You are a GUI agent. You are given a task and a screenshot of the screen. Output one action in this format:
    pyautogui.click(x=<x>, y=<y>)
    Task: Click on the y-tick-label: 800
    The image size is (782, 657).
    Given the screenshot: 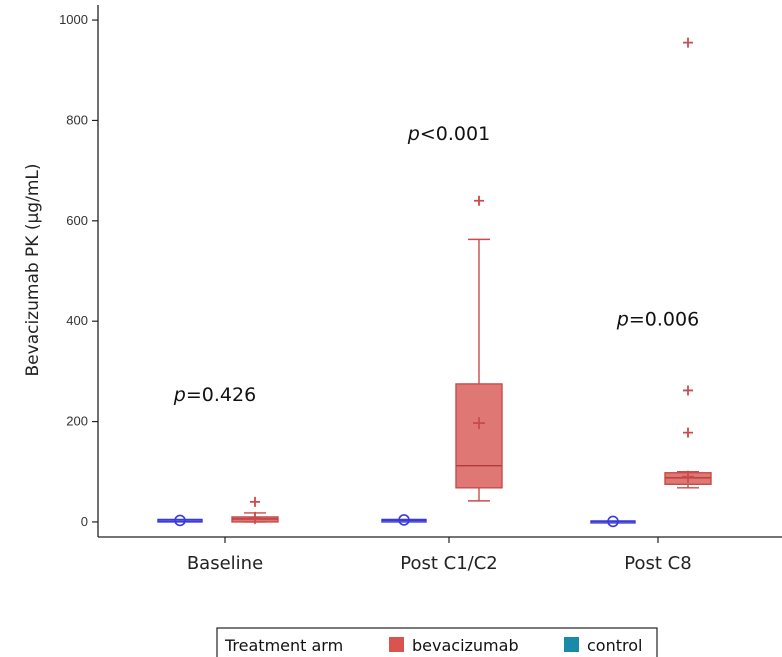 What is the action you would take?
    pyautogui.click(x=77, y=119)
    